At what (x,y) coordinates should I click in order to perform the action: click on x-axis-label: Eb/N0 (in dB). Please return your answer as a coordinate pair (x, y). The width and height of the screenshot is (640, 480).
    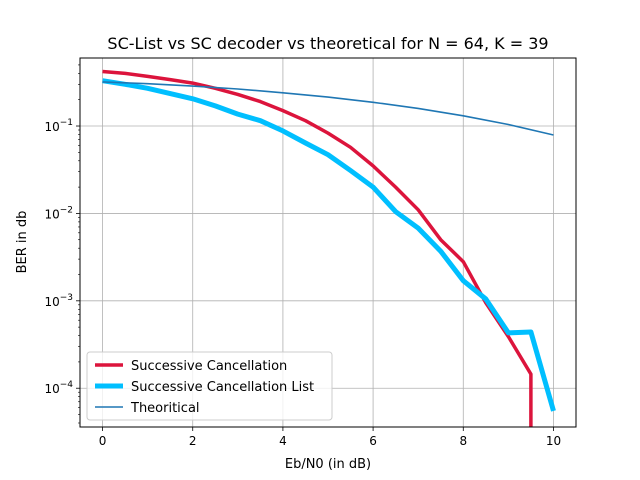
    Looking at the image, I should click on (328, 464).